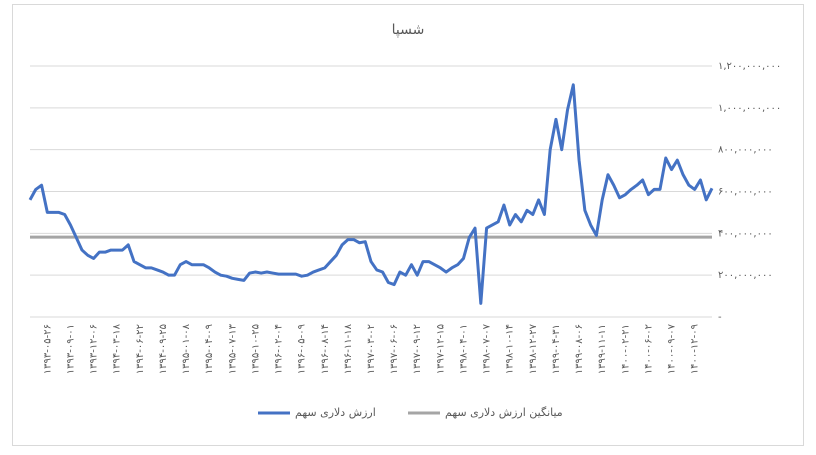 Image resolution: width=816 pixels, height=455 pixels. Describe the element at coordinates (463, 349) in the screenshot. I see `x-tick-label: ۱۳۹۸-۰۴-۰۱` at that location.